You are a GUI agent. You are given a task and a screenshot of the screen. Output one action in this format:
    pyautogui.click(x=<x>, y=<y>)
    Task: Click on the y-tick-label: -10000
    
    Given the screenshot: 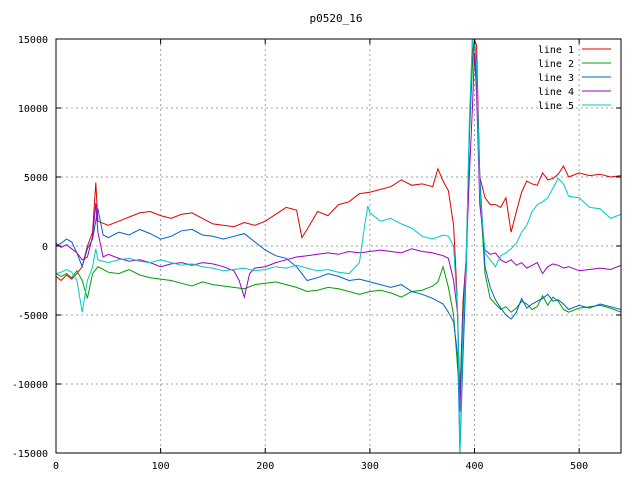 What is the action you would take?
    pyautogui.click(x=30, y=385)
    